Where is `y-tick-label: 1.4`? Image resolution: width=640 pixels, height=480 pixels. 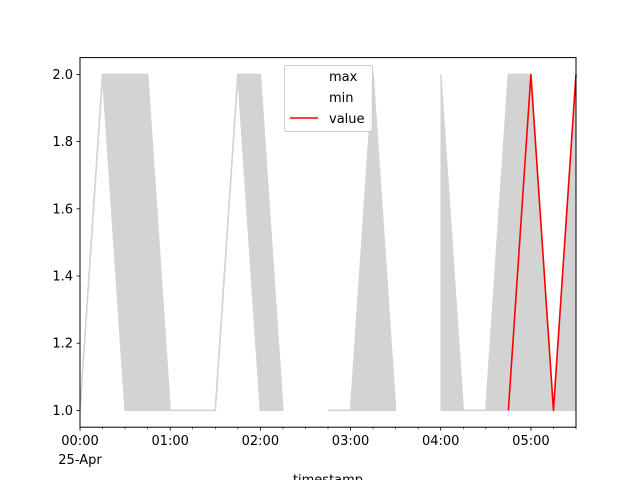 y-tick-label: 1.4 is located at coordinates (62, 277).